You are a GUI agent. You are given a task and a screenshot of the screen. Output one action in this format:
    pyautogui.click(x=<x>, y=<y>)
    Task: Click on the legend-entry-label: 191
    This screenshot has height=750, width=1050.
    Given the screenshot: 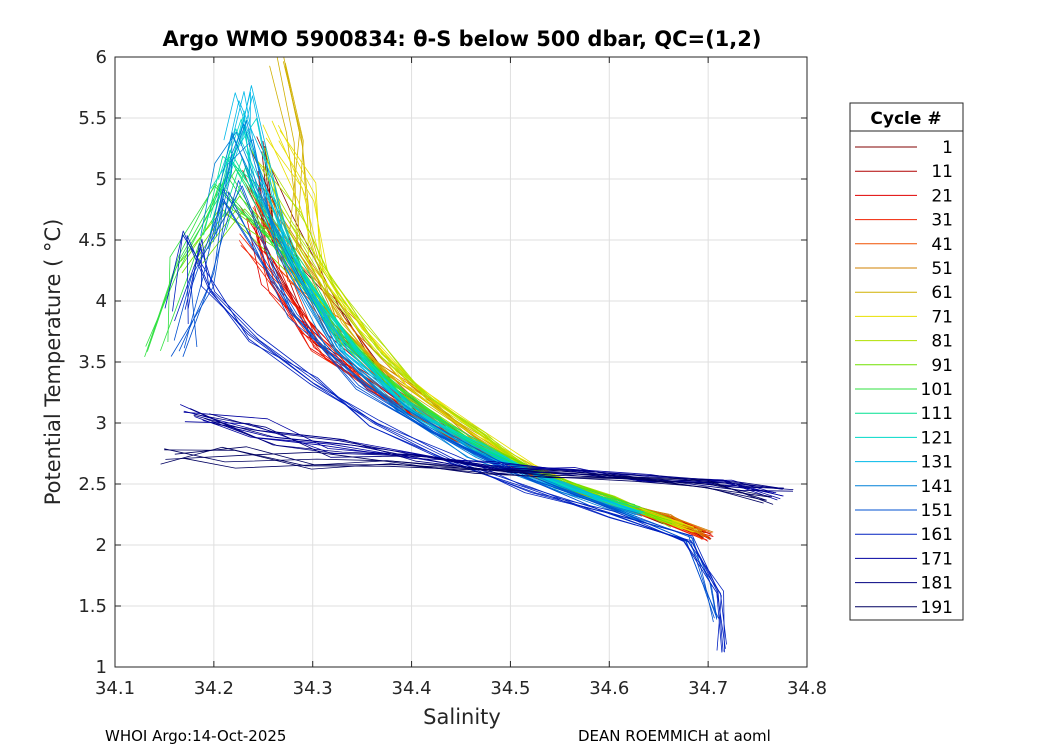 What is the action you would take?
    pyautogui.click(x=937, y=608)
    